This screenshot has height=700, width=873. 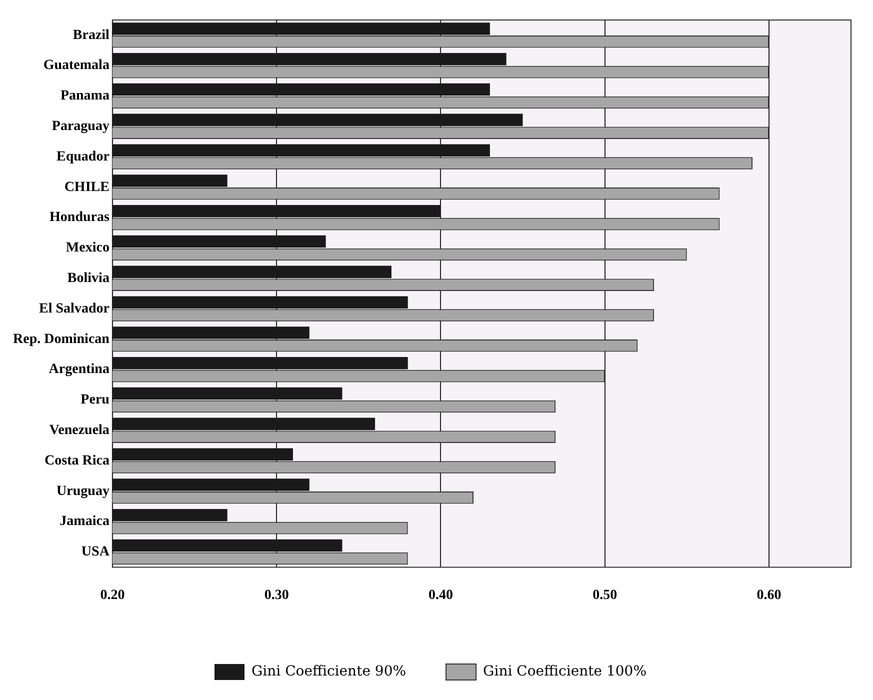 What do you see at coordinates (91, 35) in the screenshot?
I see `y-tick-label: Brazil` at bounding box center [91, 35].